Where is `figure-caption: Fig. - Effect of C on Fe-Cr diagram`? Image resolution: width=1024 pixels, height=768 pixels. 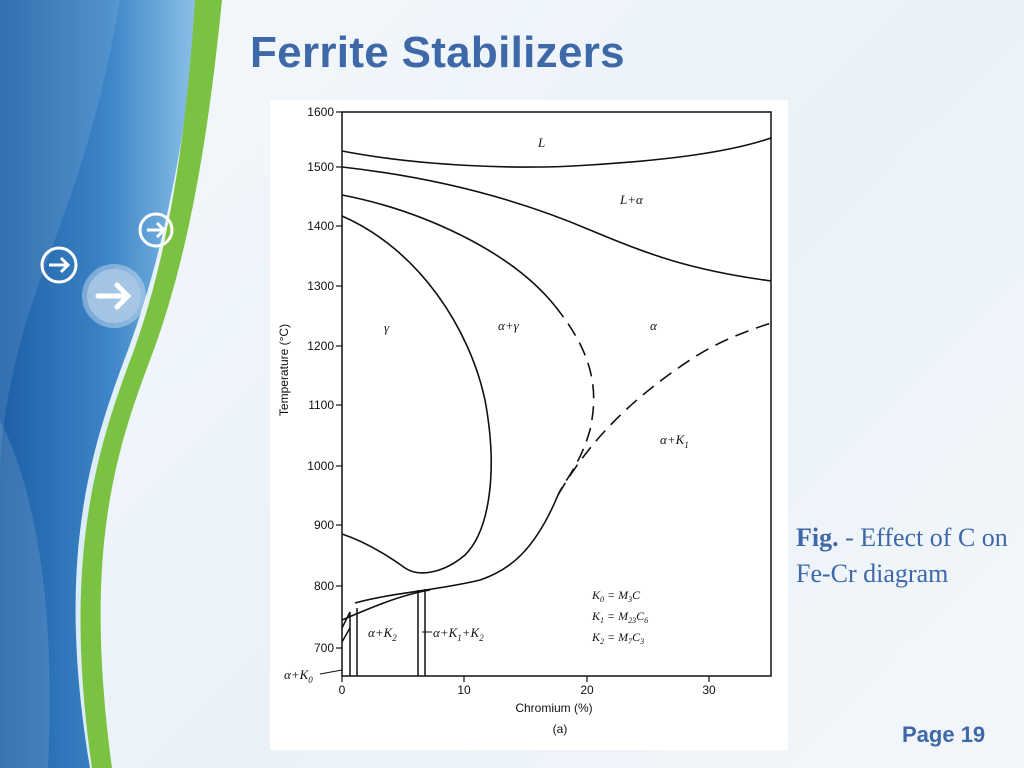
figure-caption: Fig. - Effect of C on Fe-Cr diagram is located at coordinates (908, 556).